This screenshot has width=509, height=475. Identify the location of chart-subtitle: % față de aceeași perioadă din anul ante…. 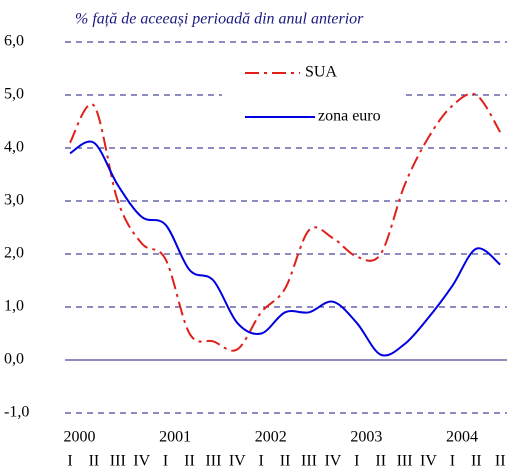
(219, 19).